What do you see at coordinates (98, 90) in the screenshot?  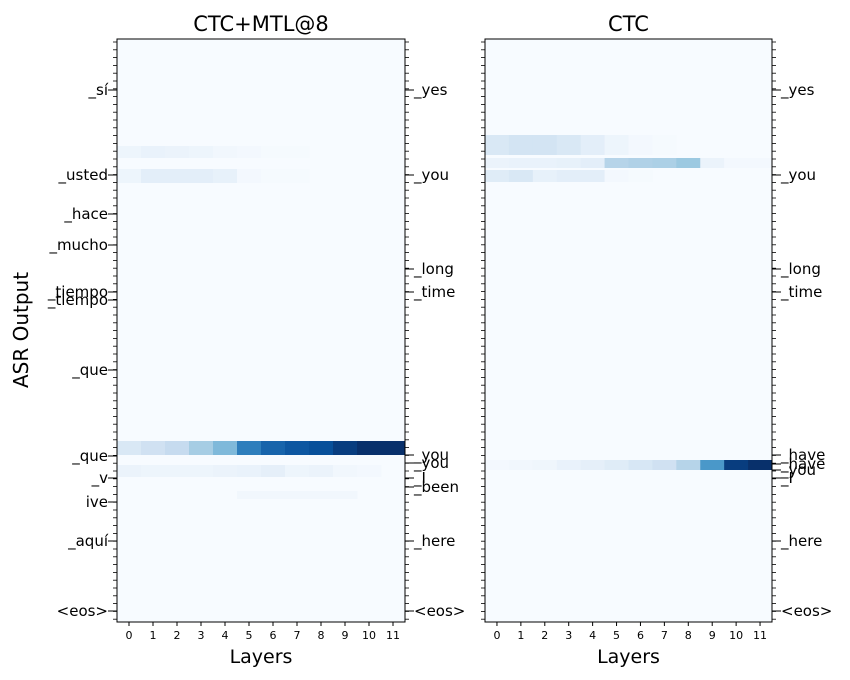 I see `y-tick-label-left: _sí` at bounding box center [98, 90].